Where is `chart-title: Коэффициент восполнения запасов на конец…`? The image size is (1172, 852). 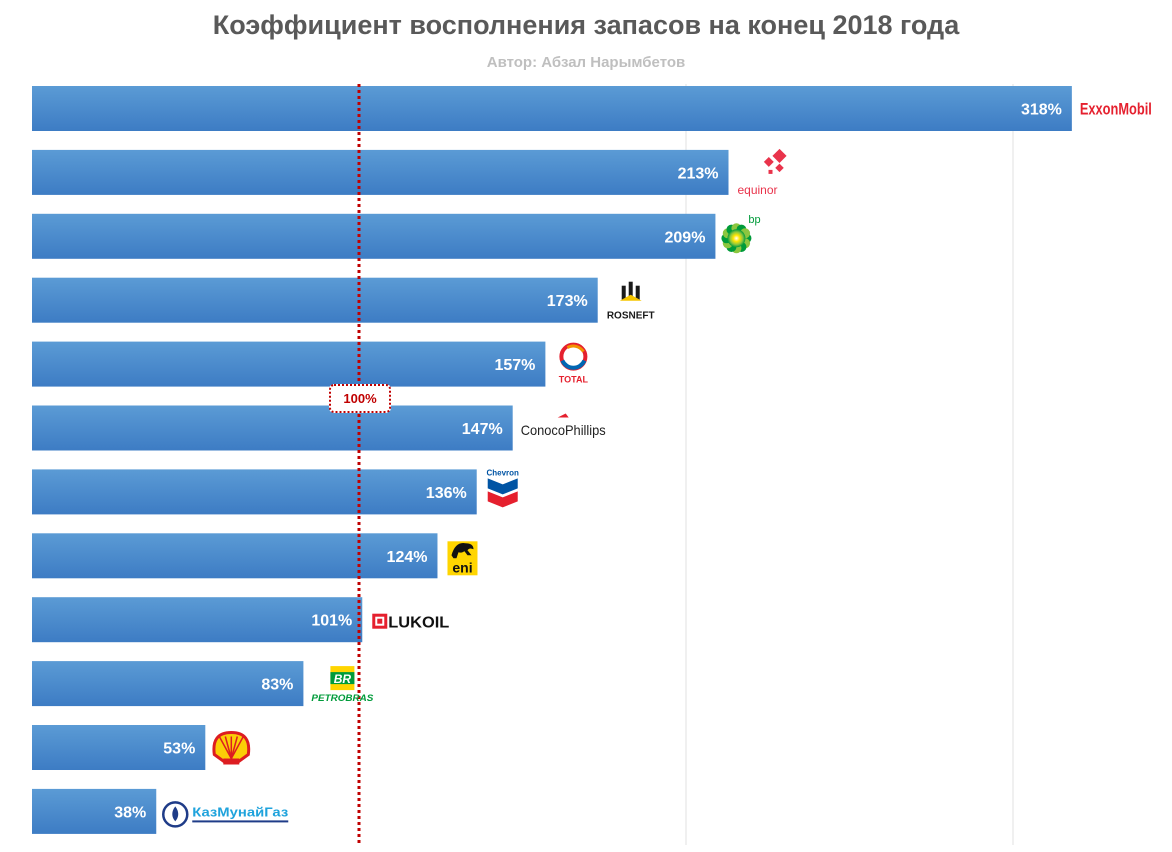
chart-title: Коэффициент восполнения запасов на конец… is located at coordinates (586, 25).